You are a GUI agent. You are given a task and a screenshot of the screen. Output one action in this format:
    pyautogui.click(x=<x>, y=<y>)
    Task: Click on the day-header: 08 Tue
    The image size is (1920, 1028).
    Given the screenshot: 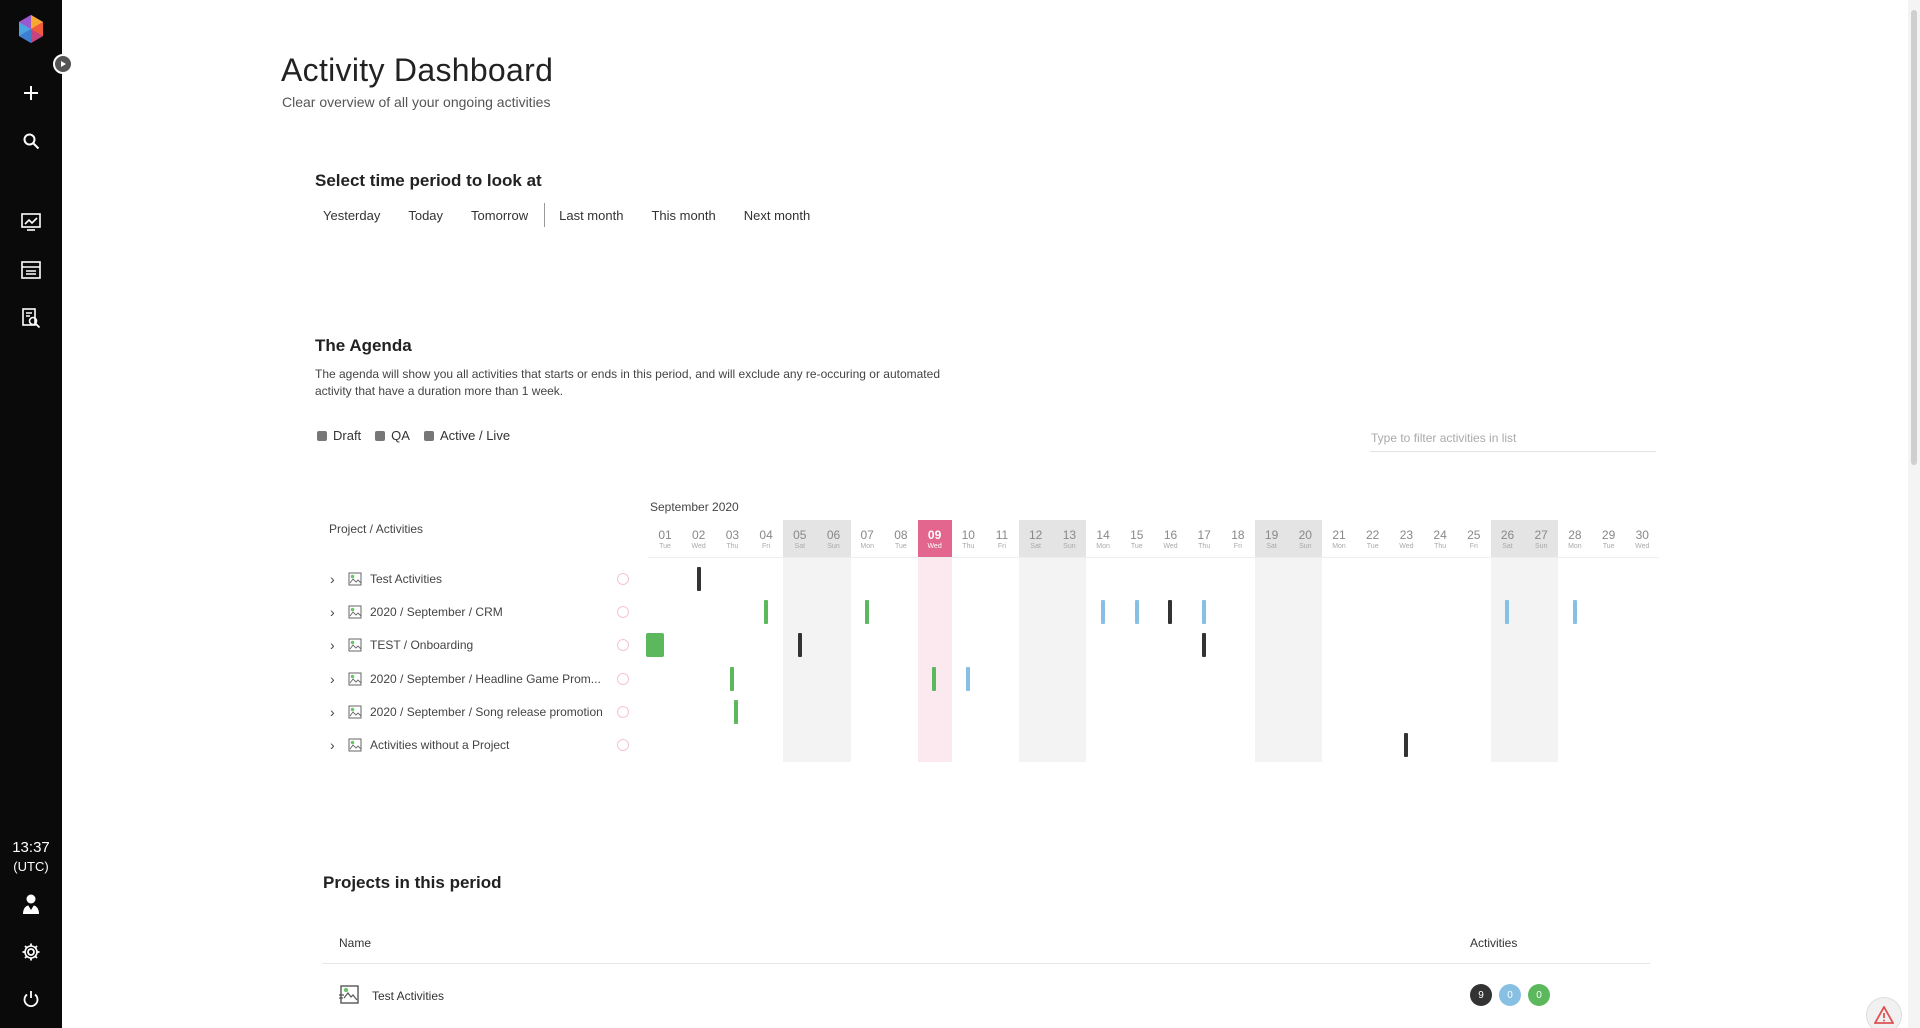 What is the action you would take?
    pyautogui.click(x=900, y=539)
    